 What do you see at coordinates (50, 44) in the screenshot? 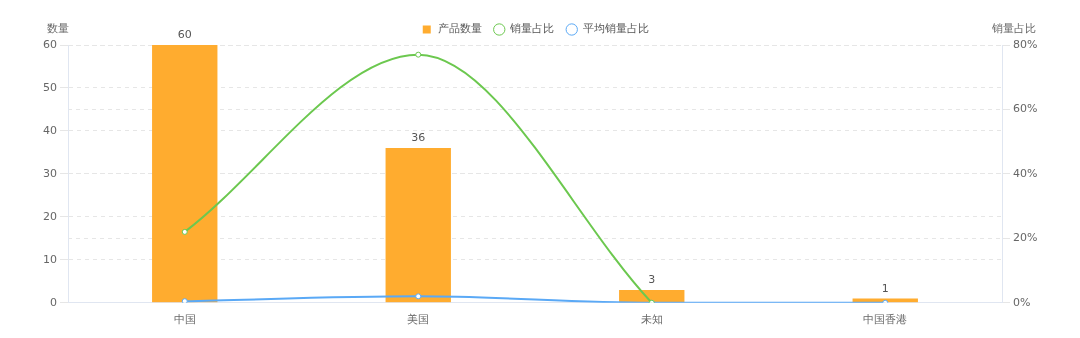
I see `y-tick-label: 60` at bounding box center [50, 44].